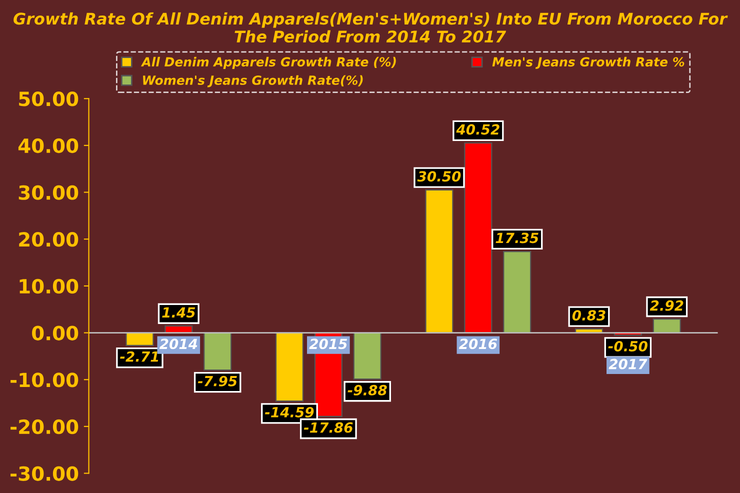 The image size is (740, 493). Describe the element at coordinates (217, 381) in the screenshot. I see `data-label: -7.95` at that location.